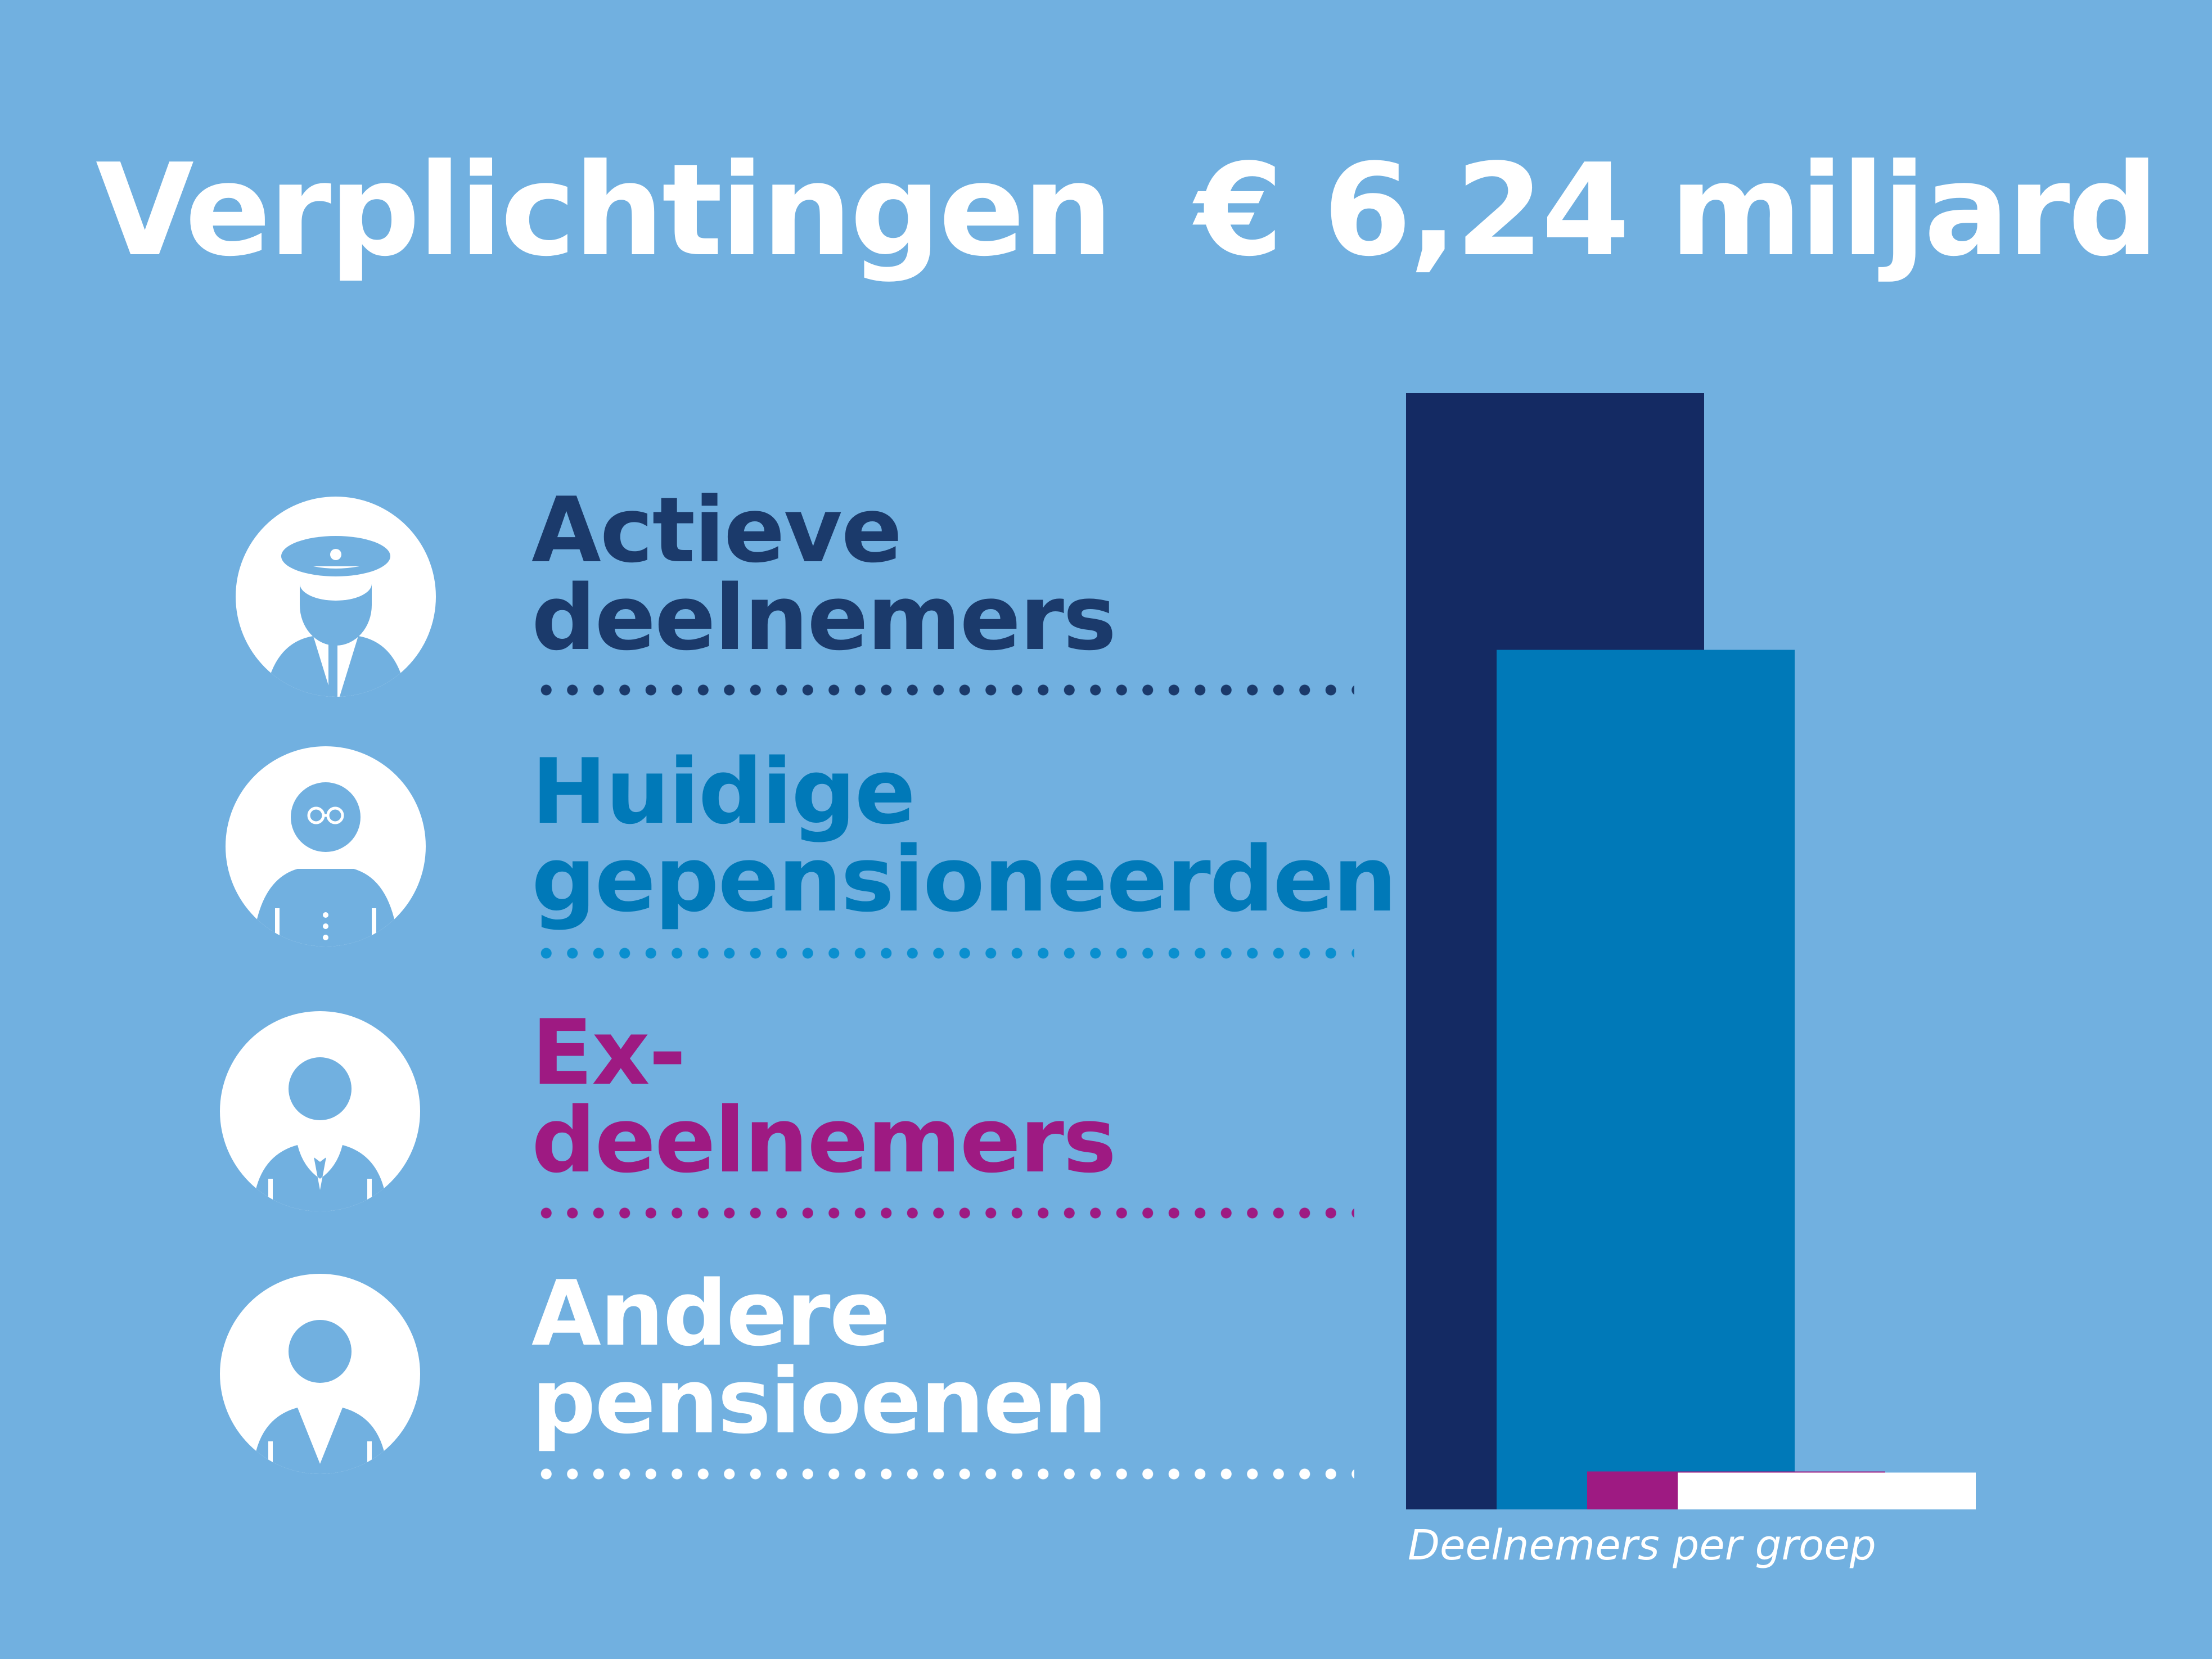 The image size is (2212, 1659). I want to click on label-huidige-gepensioneerden: Huidige gepensioneerden, so click(964, 836).